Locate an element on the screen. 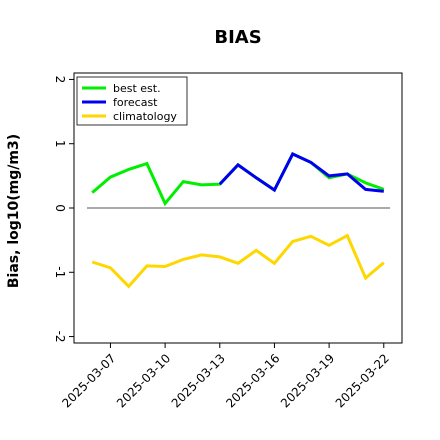 The height and width of the screenshot is (440, 440). y-axis-ticks: -2 -1 0 1 2 is located at coordinates (63, 209).